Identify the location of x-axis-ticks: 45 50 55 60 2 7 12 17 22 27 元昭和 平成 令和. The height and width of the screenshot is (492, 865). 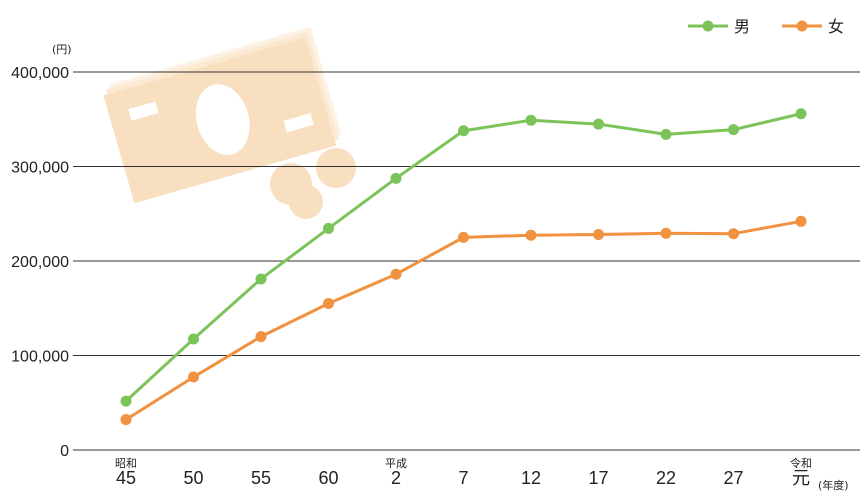
(463, 472).